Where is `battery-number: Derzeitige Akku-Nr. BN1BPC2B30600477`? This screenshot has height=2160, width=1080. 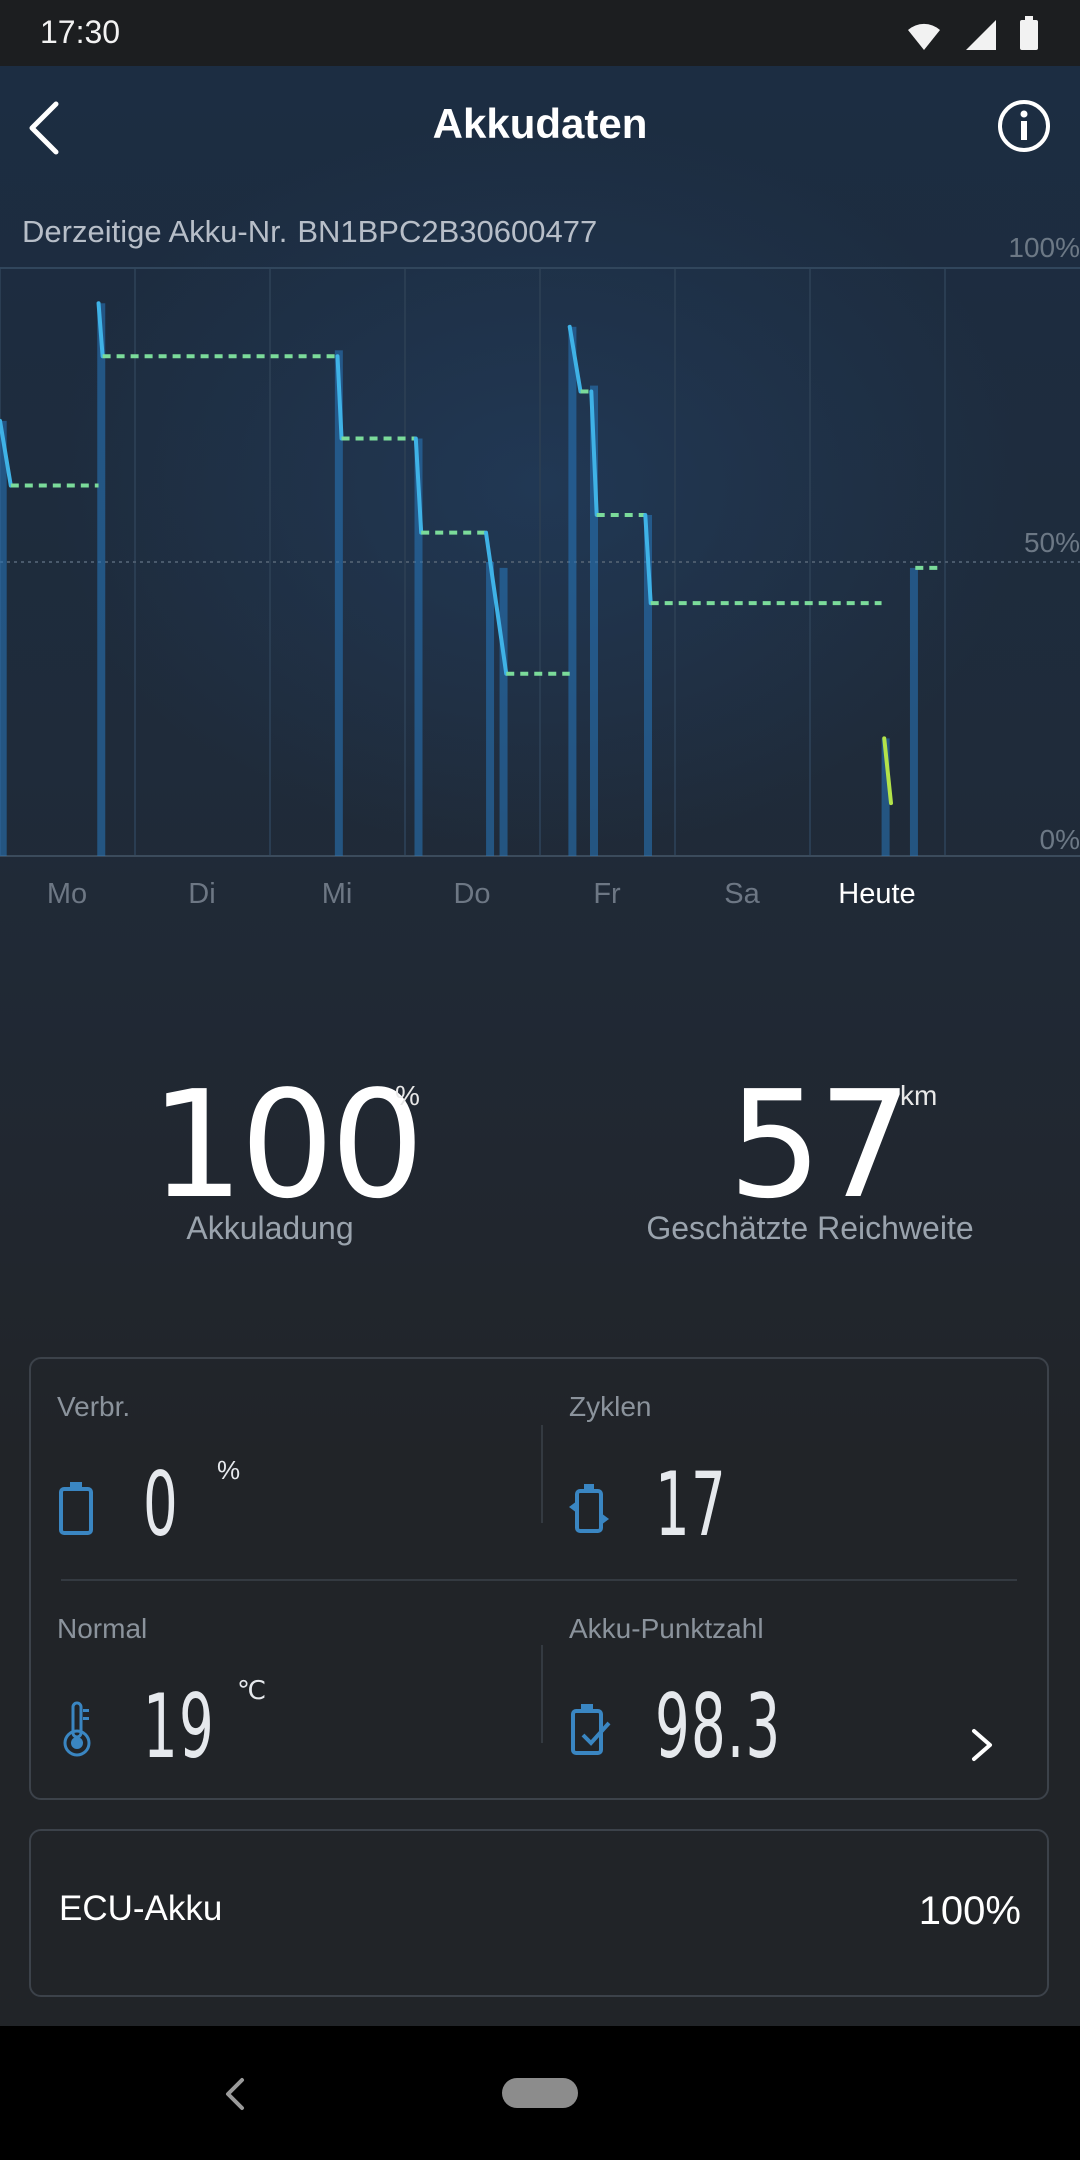
battery-number: Derzeitige Akku-Nr. BN1BPC2B30600477 is located at coordinates (309, 232).